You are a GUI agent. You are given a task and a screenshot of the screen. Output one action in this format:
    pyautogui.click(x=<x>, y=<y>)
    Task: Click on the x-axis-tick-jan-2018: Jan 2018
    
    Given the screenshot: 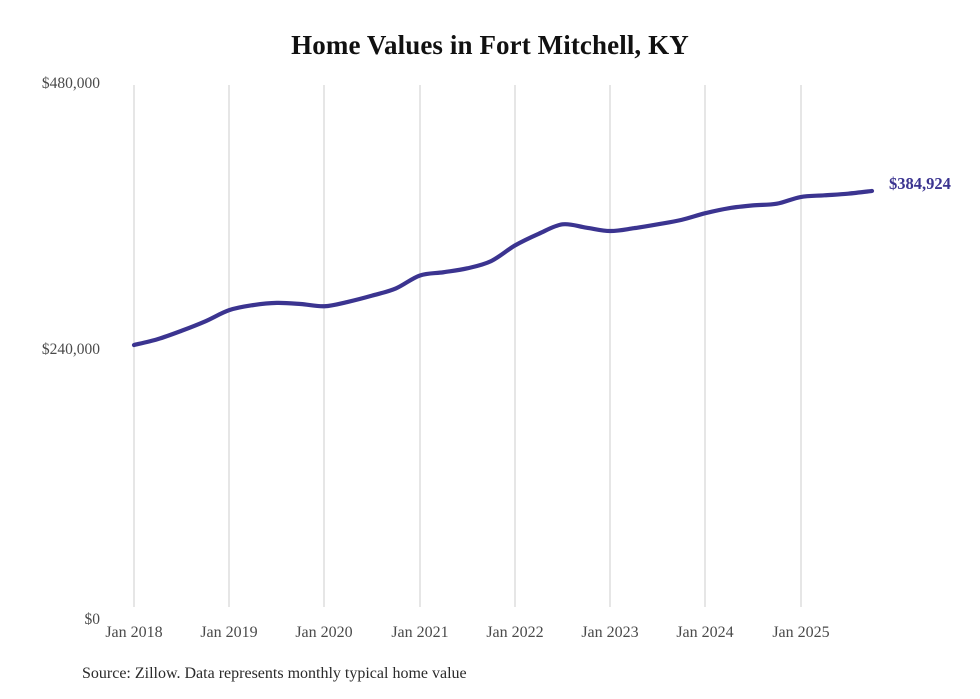 What is the action you would take?
    pyautogui.click(x=134, y=632)
    